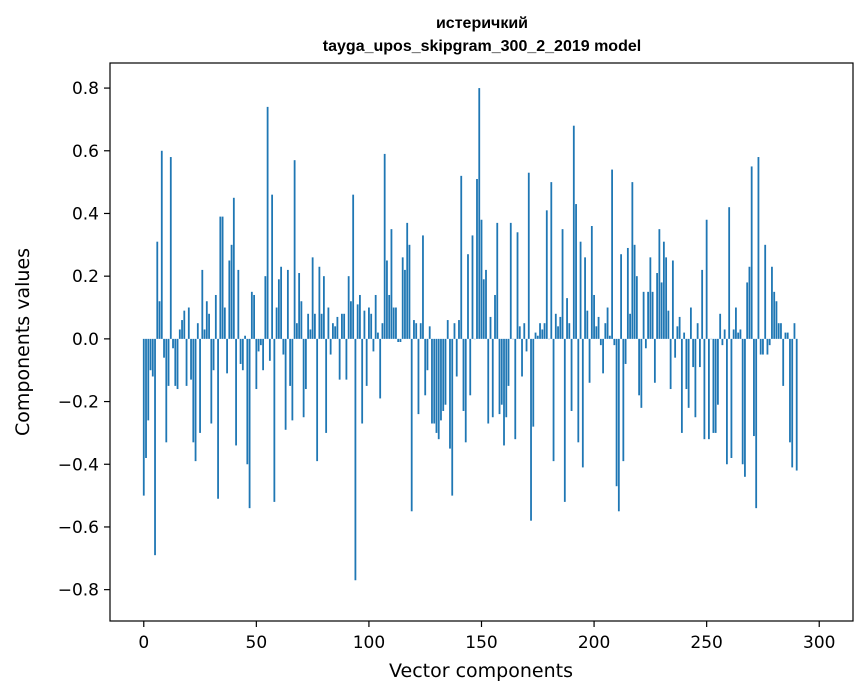  I want to click on y-tick-label: −0.2, so click(78, 403).